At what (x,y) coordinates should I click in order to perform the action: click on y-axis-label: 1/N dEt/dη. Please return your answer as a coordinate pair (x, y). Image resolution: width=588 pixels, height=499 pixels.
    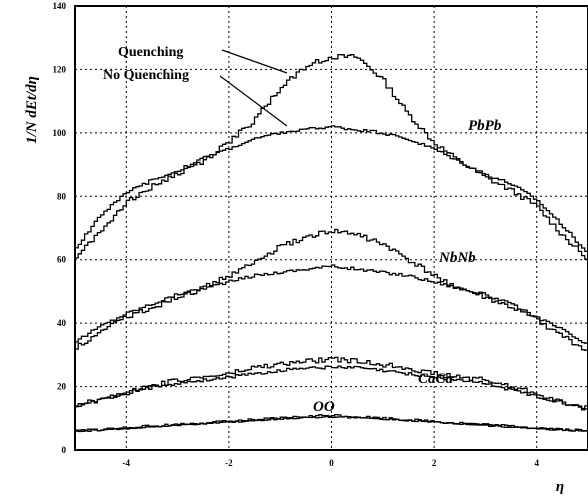
    Looking at the image, I should click on (32, 110).